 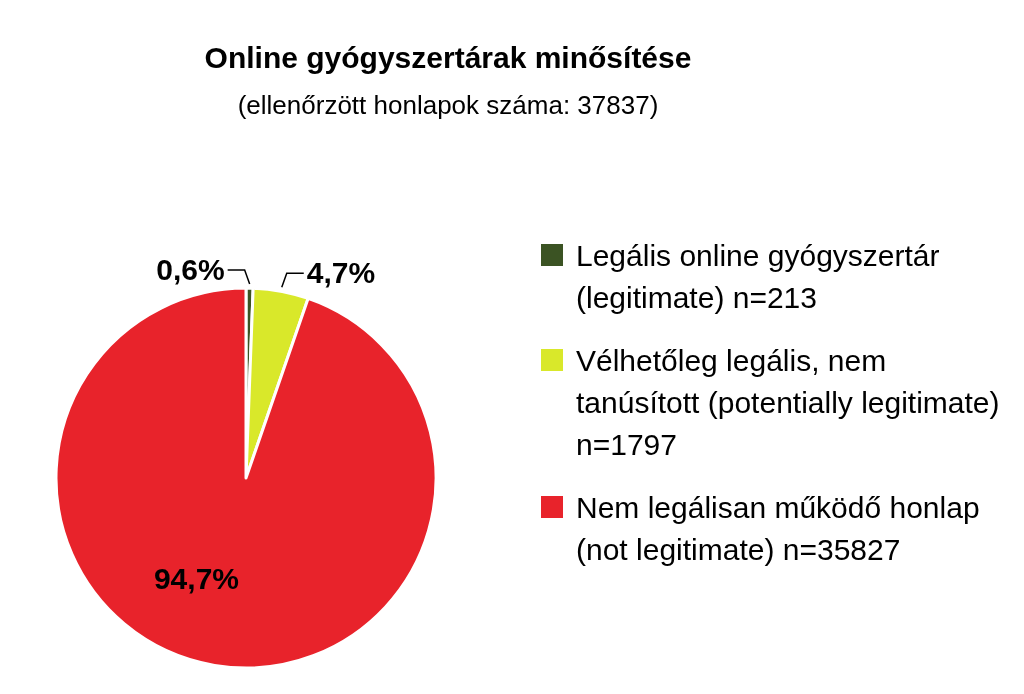 What do you see at coordinates (448, 105) in the screenshot?
I see `chart-subtitle: (ellenőrzött honlapok száma: 37837)` at bounding box center [448, 105].